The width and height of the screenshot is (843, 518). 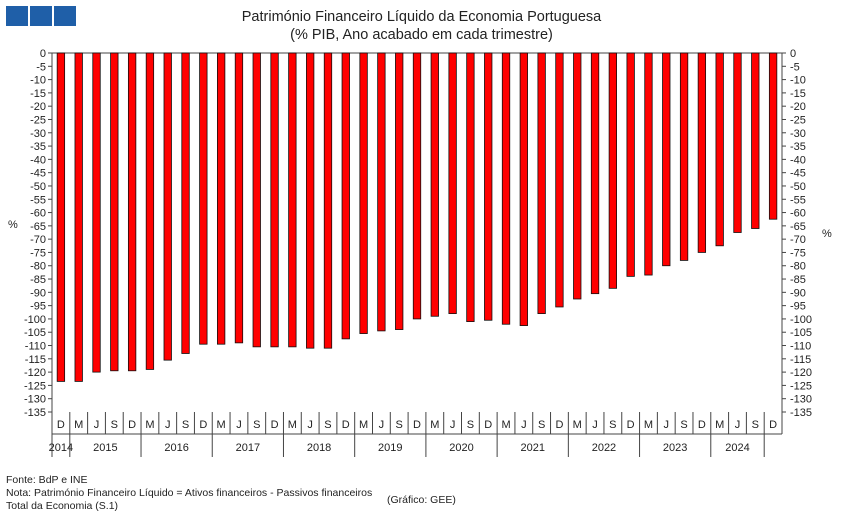 I want to click on y-tick-label-right: 0, so click(x=793, y=54).